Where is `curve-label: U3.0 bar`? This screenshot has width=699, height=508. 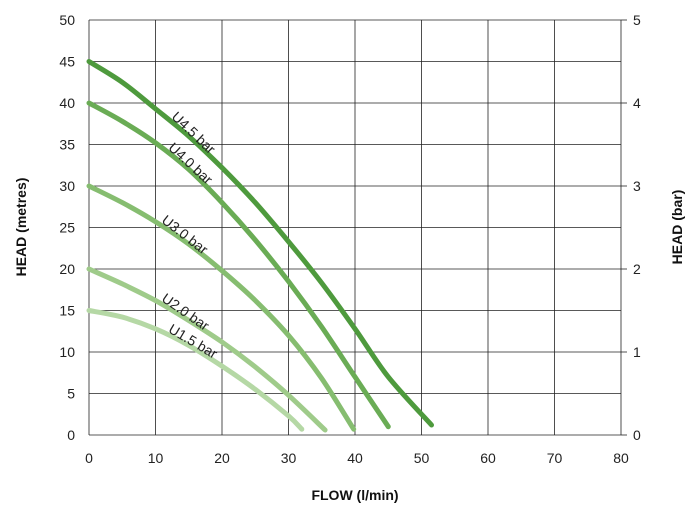 curve-label: U3.0 bar is located at coordinates (185, 235).